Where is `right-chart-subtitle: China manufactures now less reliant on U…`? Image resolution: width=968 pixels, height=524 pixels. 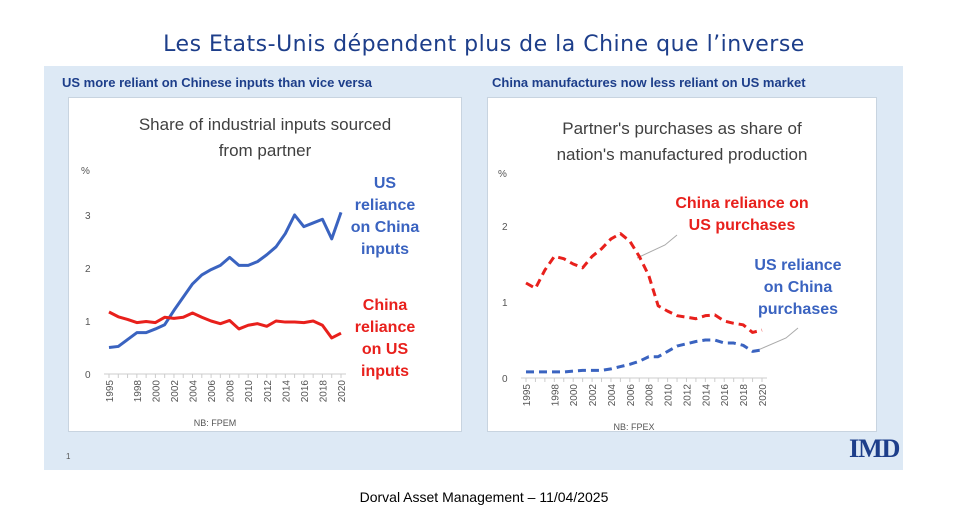
right-chart-subtitle: China manufactures now less reliant on U… is located at coordinates (649, 82).